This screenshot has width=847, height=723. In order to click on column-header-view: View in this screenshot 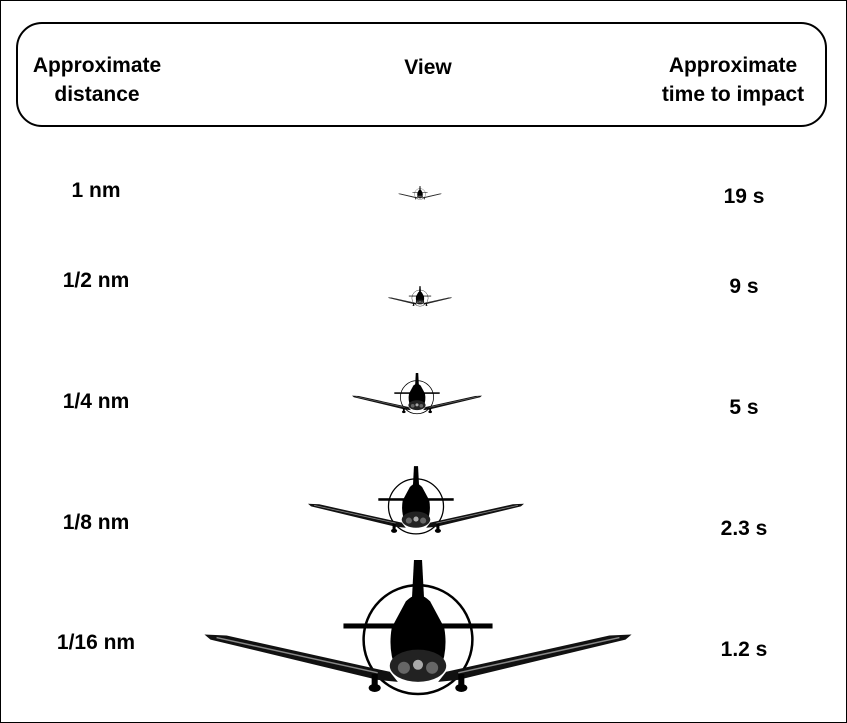, I will do `click(428, 67)`.